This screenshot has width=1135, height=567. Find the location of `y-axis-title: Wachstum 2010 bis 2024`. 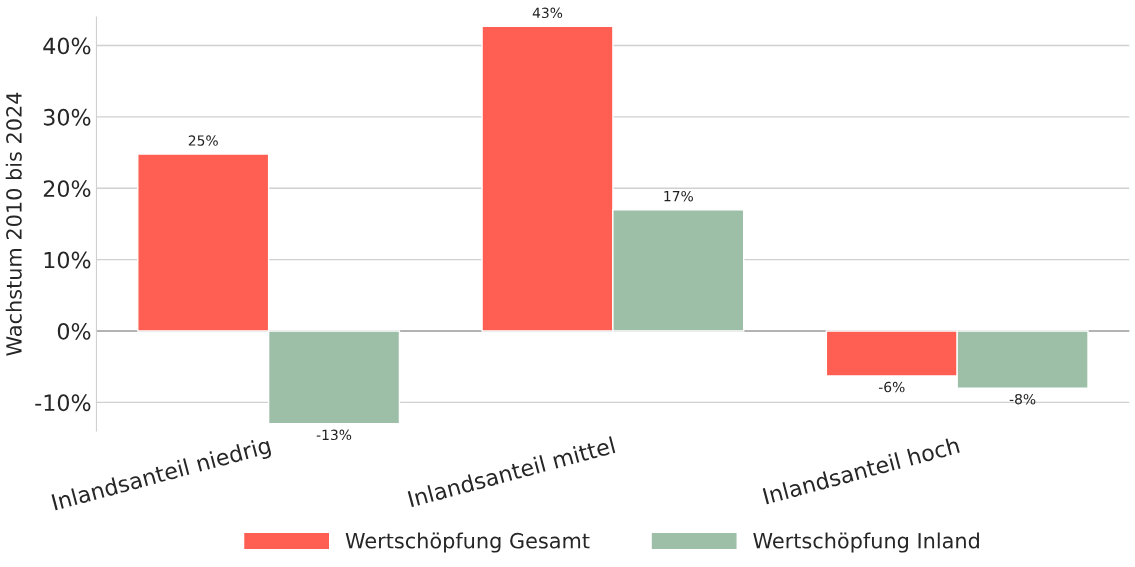

y-axis-title: Wachstum 2010 bis 2024 is located at coordinates (13, 224).